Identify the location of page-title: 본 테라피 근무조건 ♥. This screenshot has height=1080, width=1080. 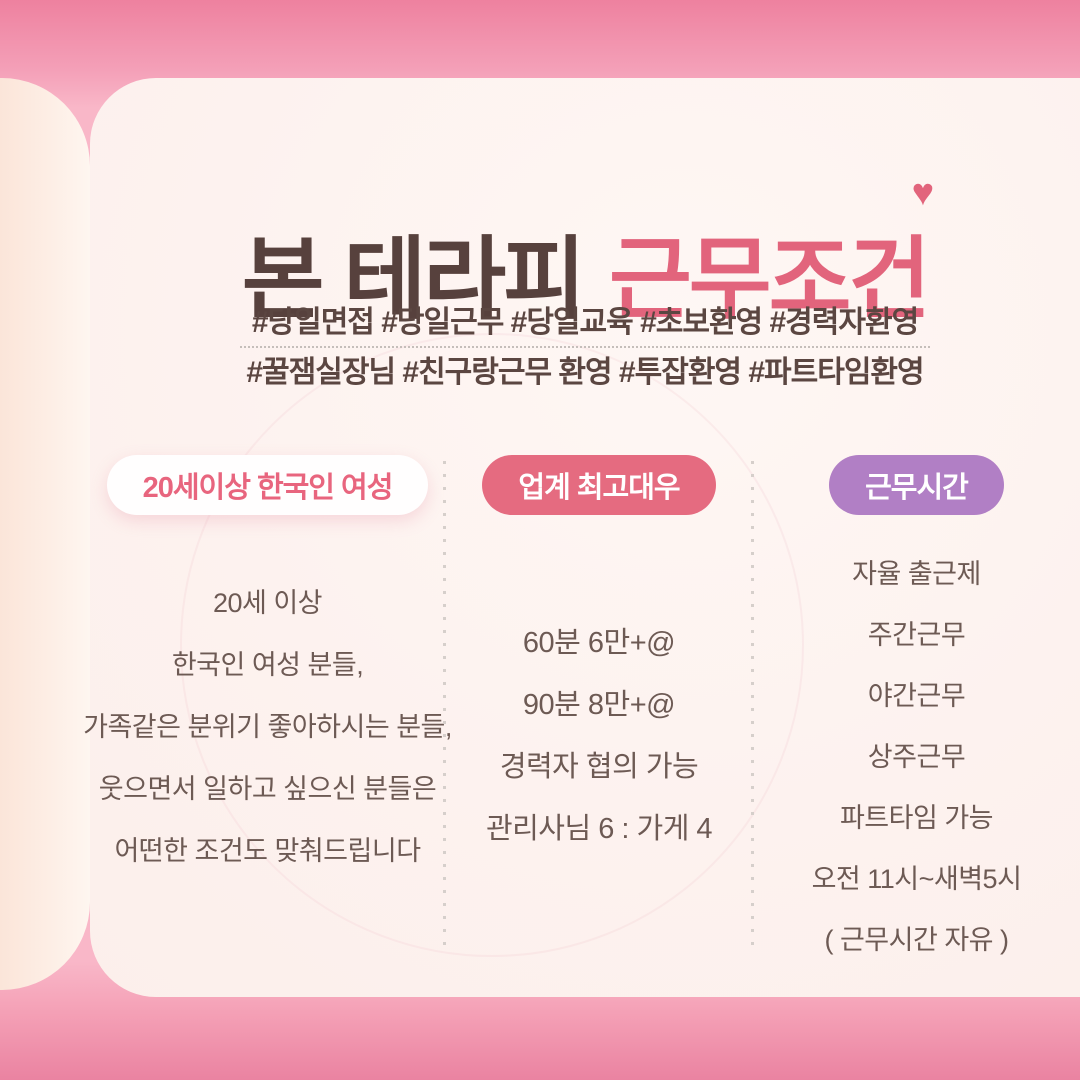
(585, 255).